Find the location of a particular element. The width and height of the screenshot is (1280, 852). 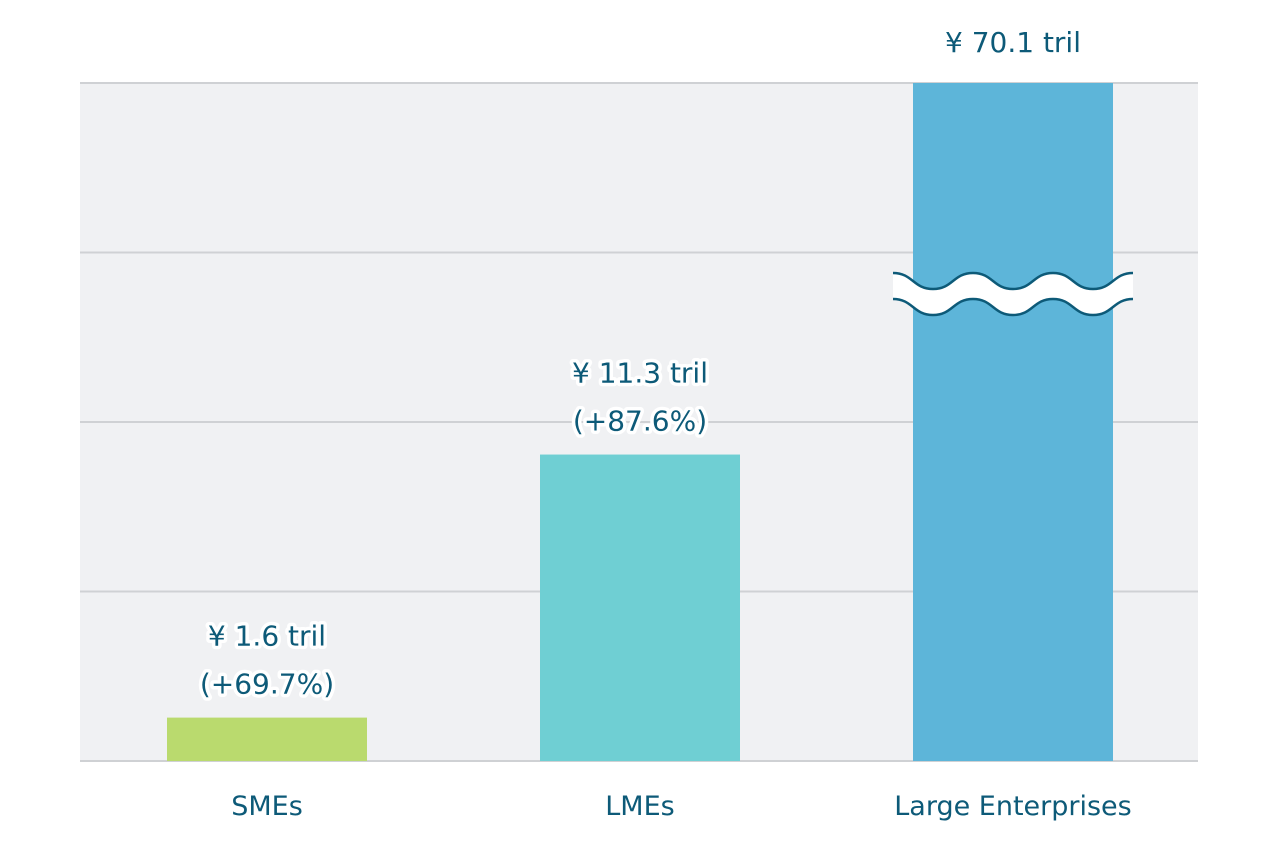

value-label: ¥ 1.6 tril is located at coordinates (267, 636).